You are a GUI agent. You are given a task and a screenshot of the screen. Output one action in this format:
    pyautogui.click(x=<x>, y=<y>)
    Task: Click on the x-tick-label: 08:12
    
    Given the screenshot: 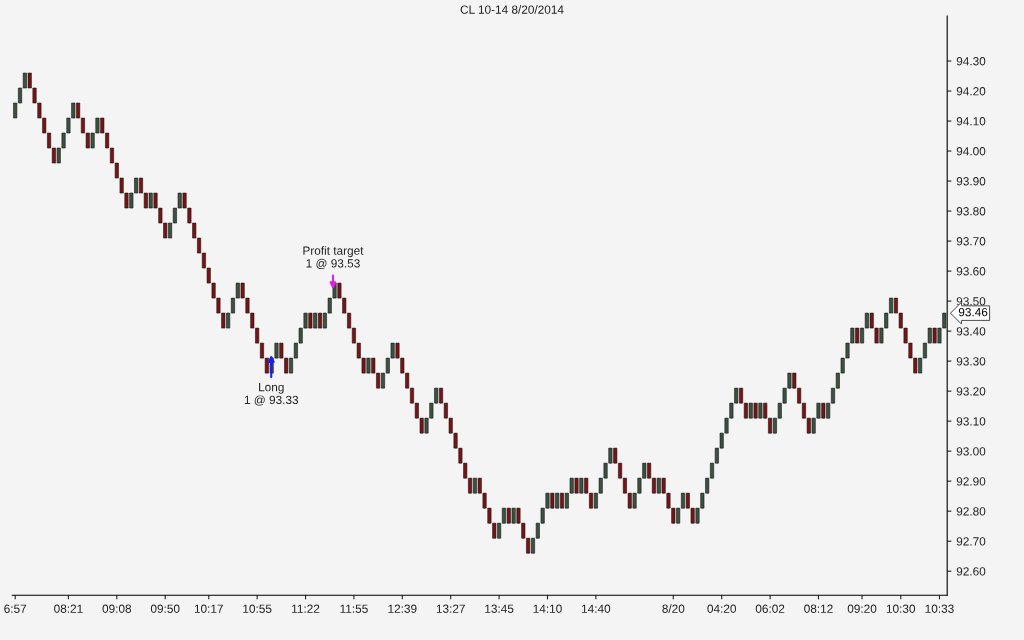 What is the action you would take?
    pyautogui.click(x=818, y=608)
    